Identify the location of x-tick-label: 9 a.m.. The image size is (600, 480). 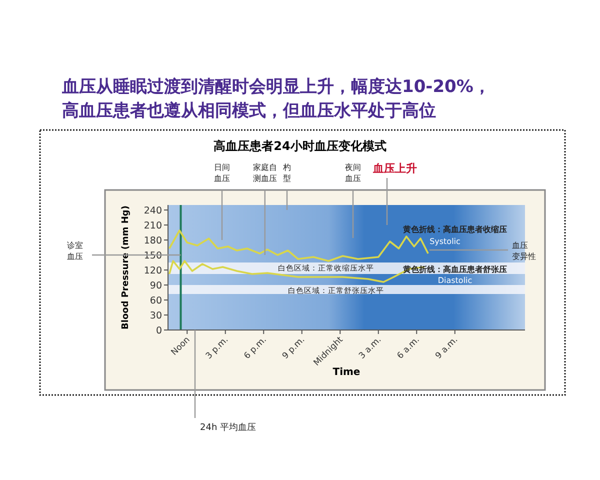
(447, 348).